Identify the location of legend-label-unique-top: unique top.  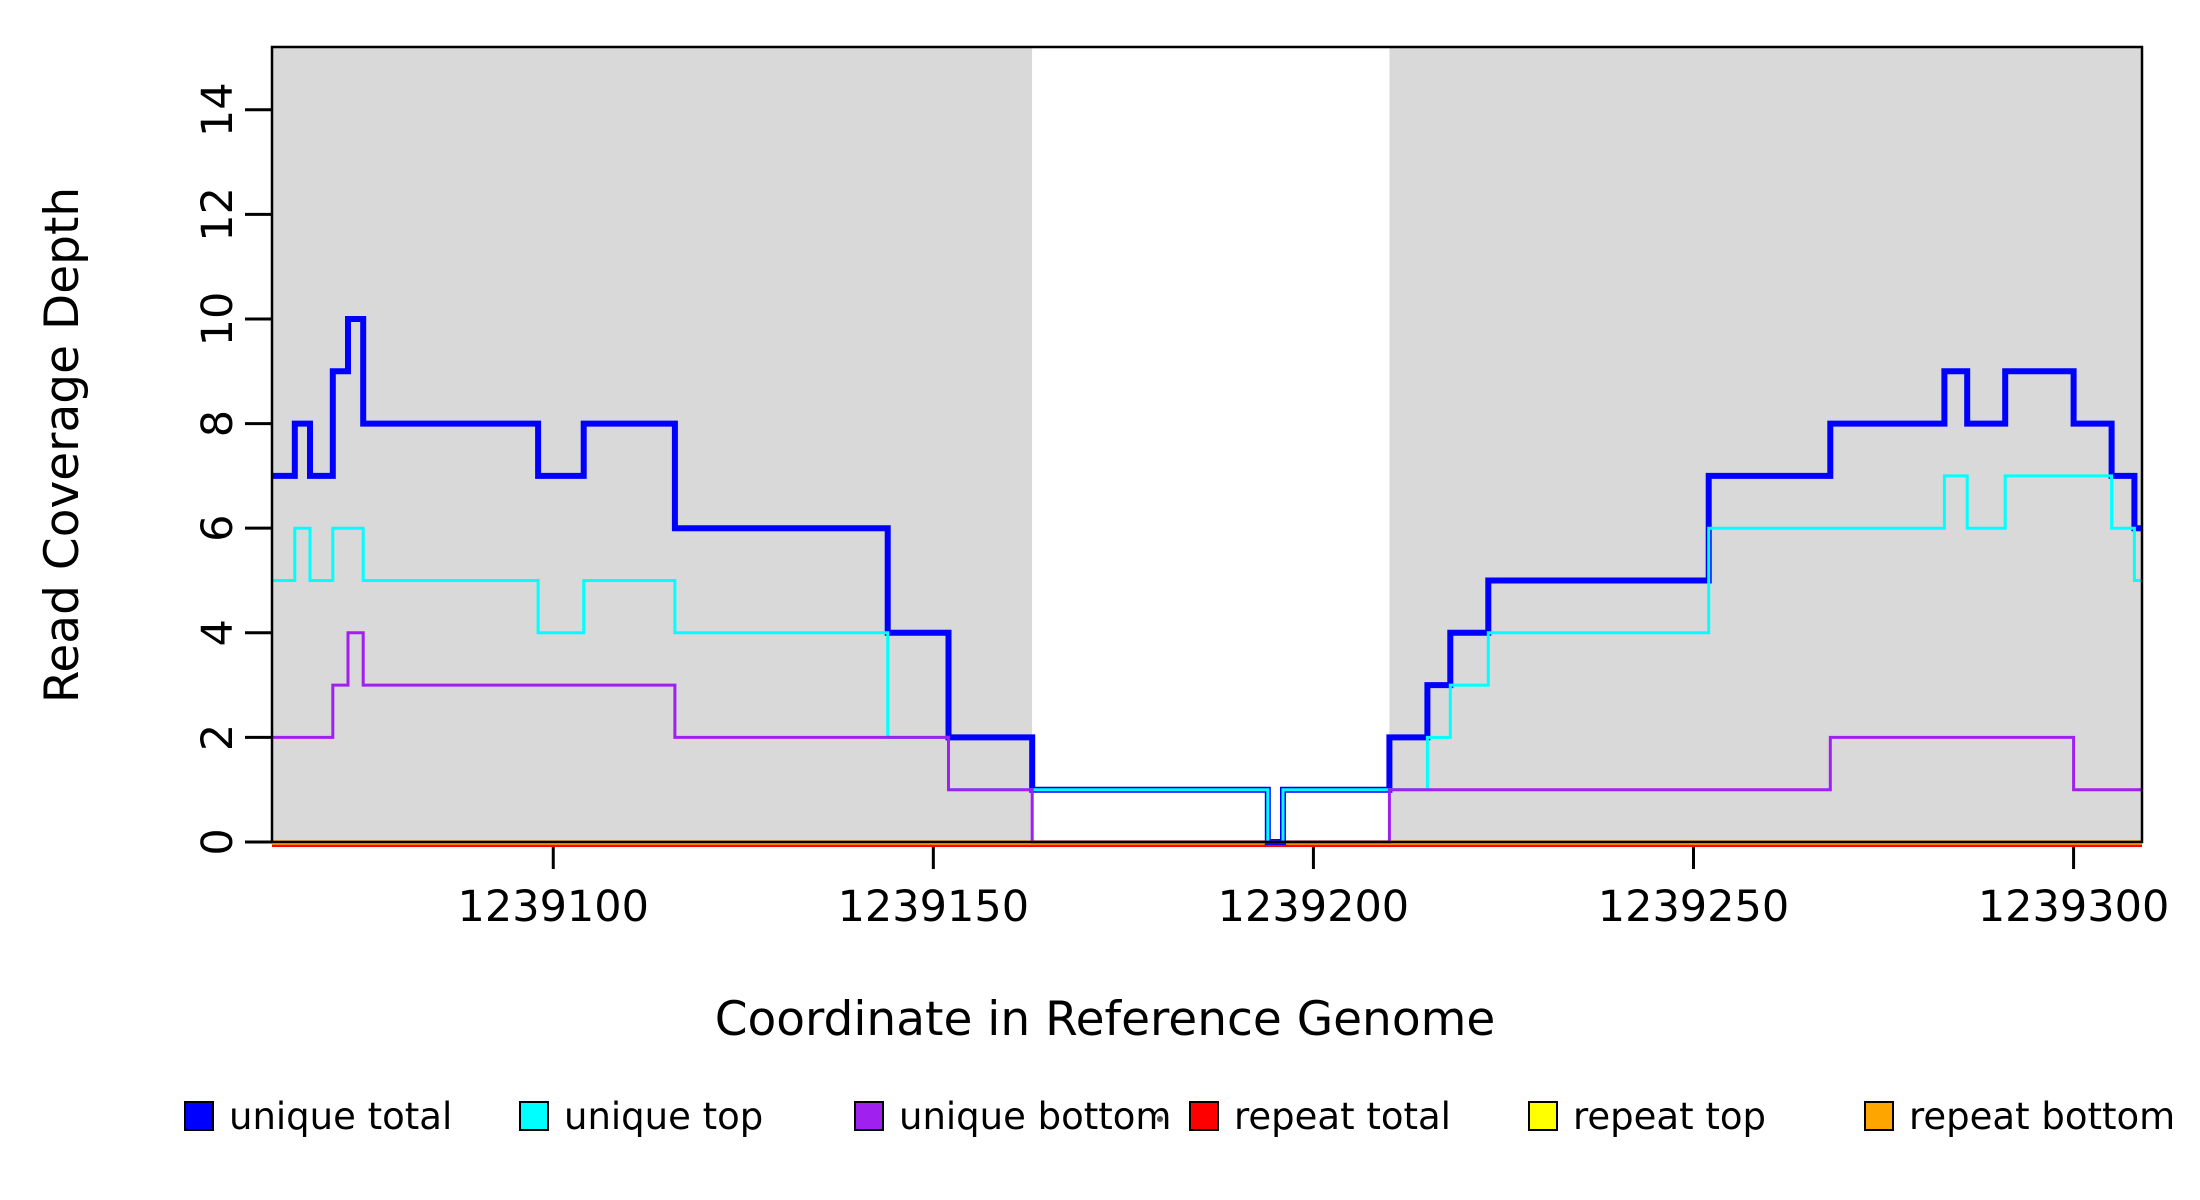
(663, 1116).